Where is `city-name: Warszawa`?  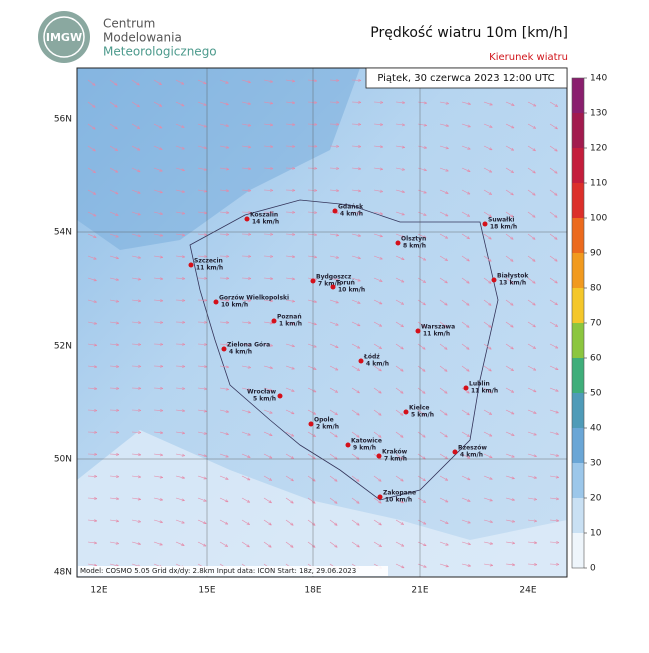 city-name: Warszawa is located at coordinates (438, 327).